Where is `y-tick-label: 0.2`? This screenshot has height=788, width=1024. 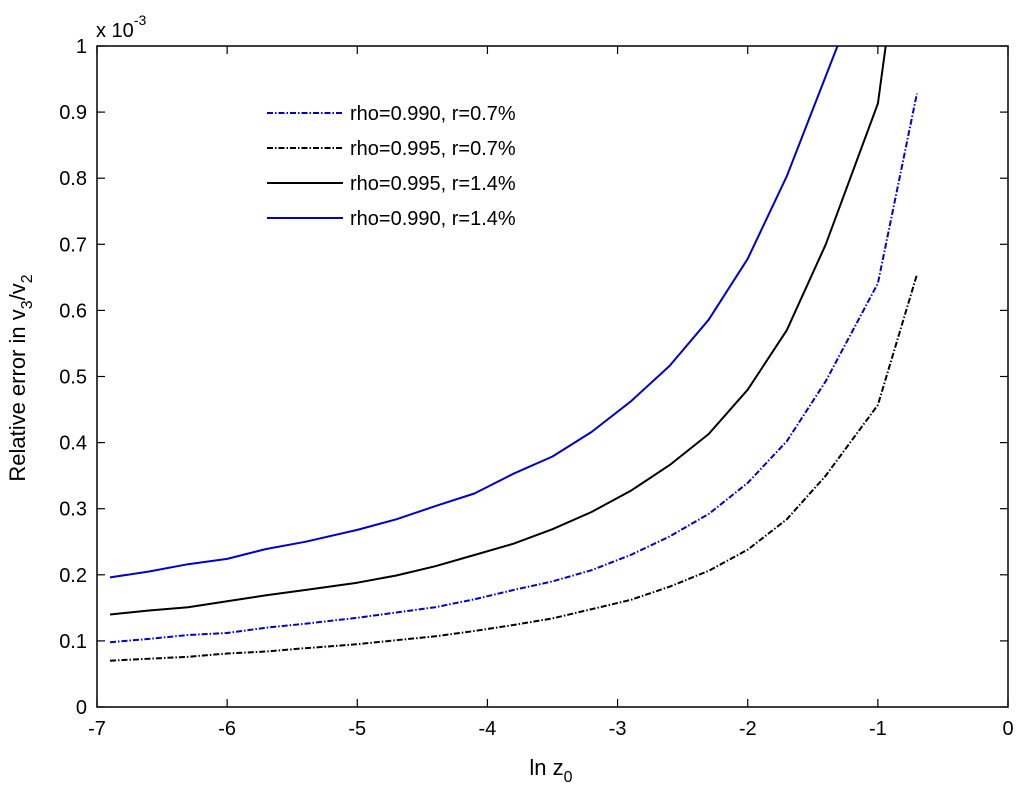 y-tick-label: 0.2 is located at coordinates (73, 576).